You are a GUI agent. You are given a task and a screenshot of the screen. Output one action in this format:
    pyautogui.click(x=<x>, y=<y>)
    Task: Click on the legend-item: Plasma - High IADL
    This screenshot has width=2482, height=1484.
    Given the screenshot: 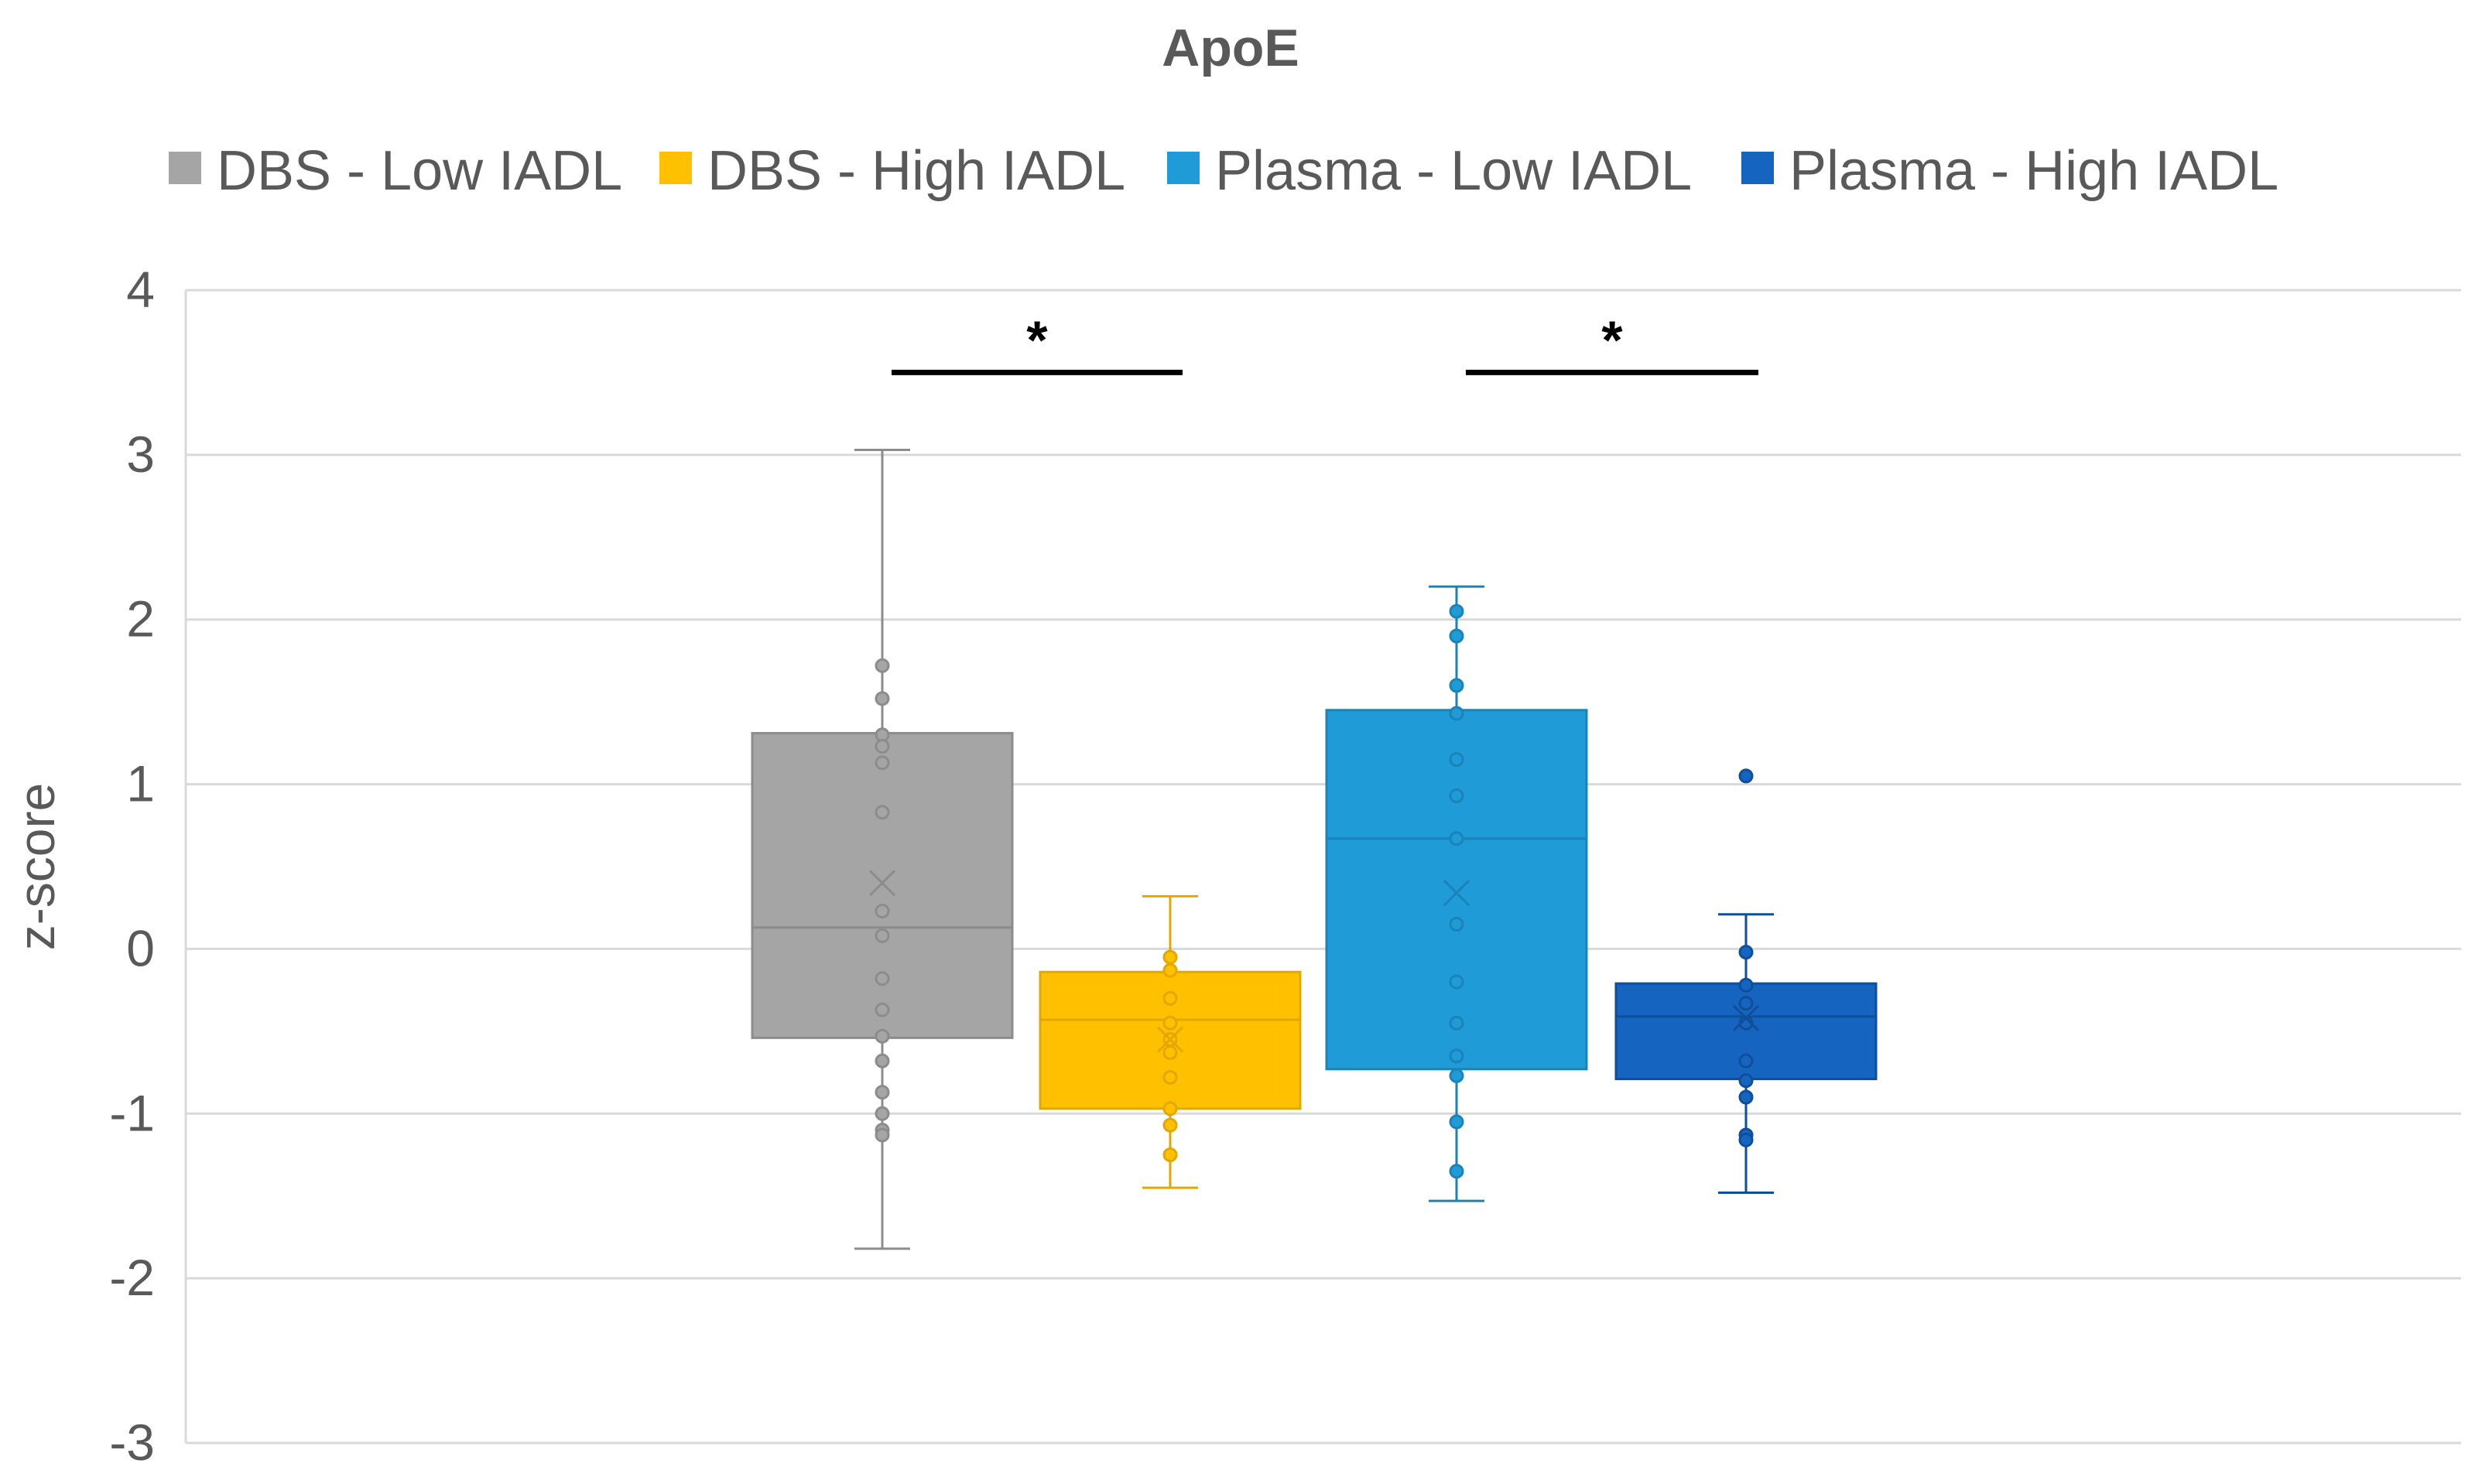 What is the action you would take?
    pyautogui.click(x=2009, y=171)
    